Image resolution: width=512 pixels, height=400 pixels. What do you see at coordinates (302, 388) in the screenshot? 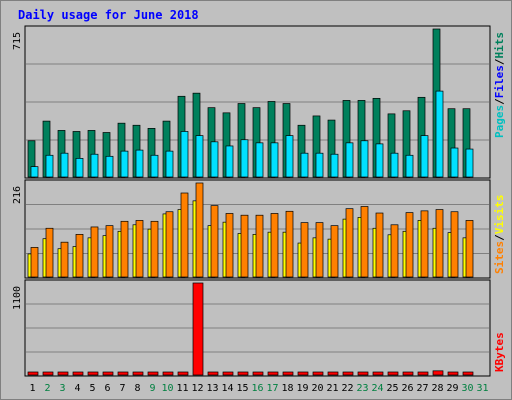
I see `day-label: 19` at bounding box center [302, 388].